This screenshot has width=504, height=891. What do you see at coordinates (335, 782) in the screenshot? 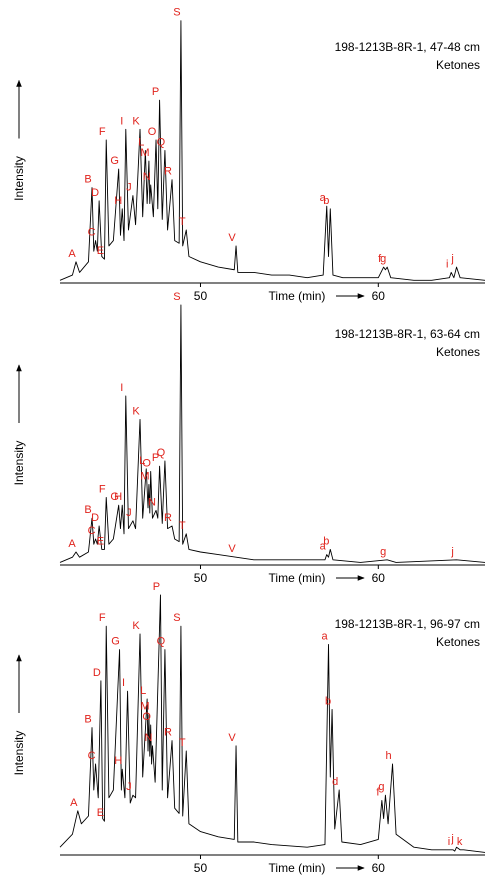
I see `peak-label: d` at bounding box center [335, 782].